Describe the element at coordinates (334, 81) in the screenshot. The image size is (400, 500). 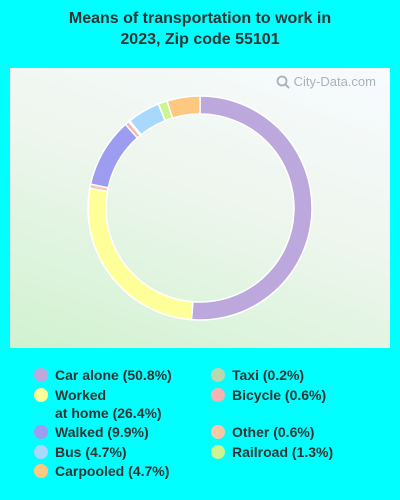
I see `watermark-text: City-Data.com` at that location.